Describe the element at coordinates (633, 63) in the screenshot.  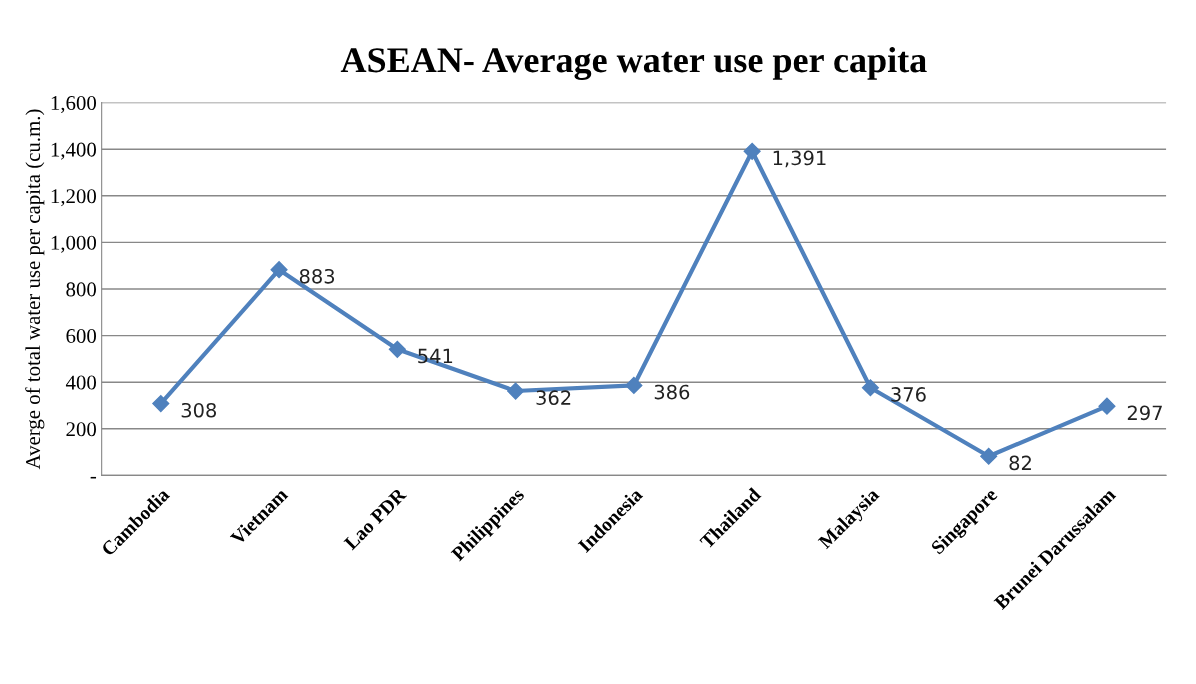
I see `chart-title: ASEAN- Average water use per capita` at that location.